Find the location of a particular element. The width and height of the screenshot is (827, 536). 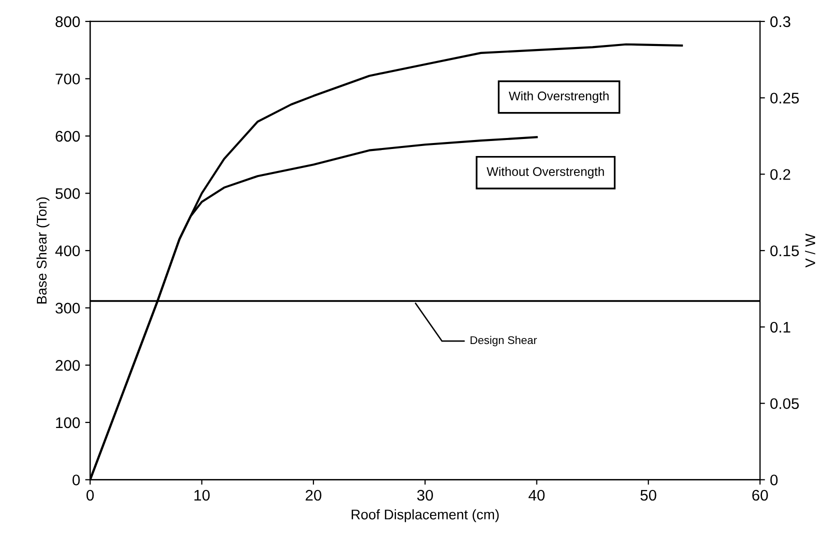

y-tick-label: 600 is located at coordinates (68, 136).